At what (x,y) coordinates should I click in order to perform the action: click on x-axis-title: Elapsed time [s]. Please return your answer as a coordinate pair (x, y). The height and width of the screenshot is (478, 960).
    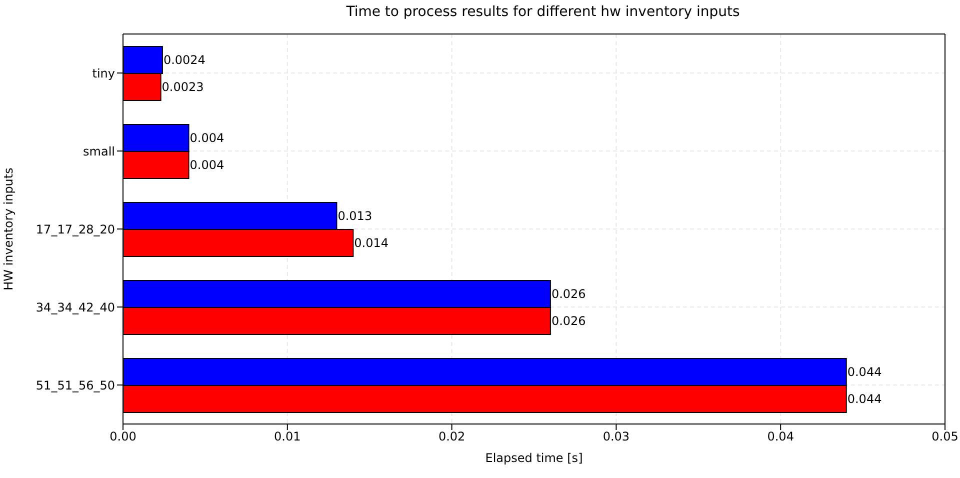
    Looking at the image, I should click on (534, 458).